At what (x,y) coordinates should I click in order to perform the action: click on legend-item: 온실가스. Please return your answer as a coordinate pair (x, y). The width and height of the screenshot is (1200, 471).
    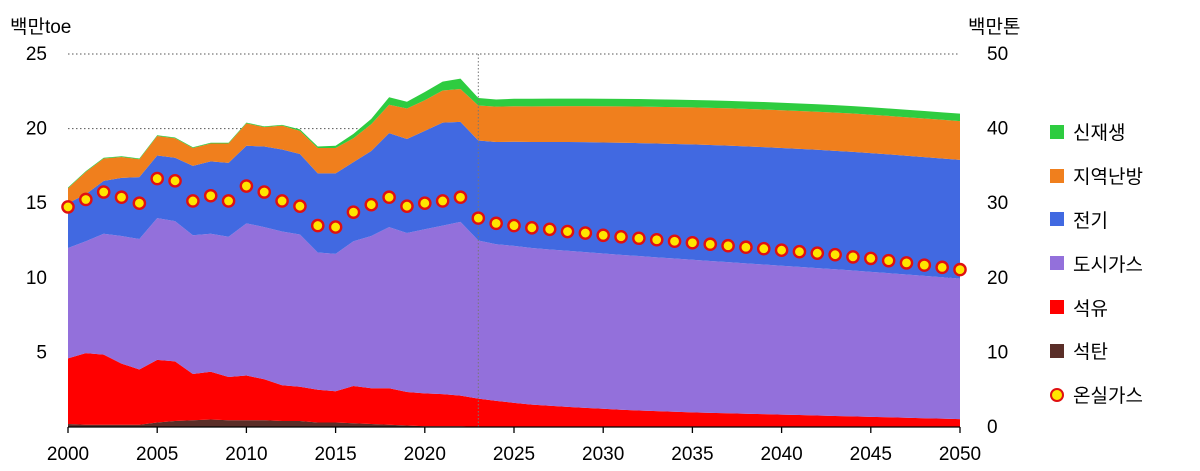
    Looking at the image, I should click on (1096, 395).